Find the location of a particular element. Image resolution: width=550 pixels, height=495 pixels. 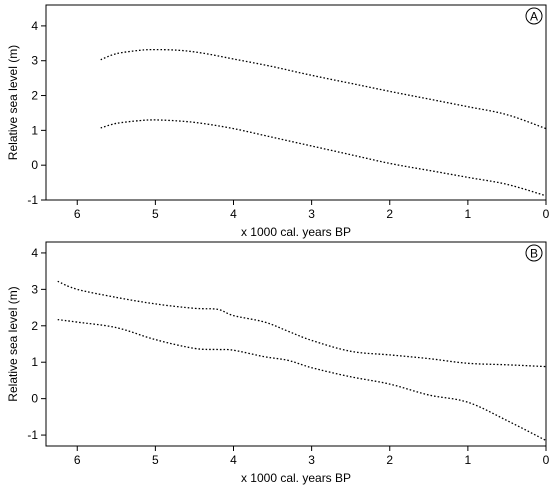

panel-label: B is located at coordinates (534, 254).